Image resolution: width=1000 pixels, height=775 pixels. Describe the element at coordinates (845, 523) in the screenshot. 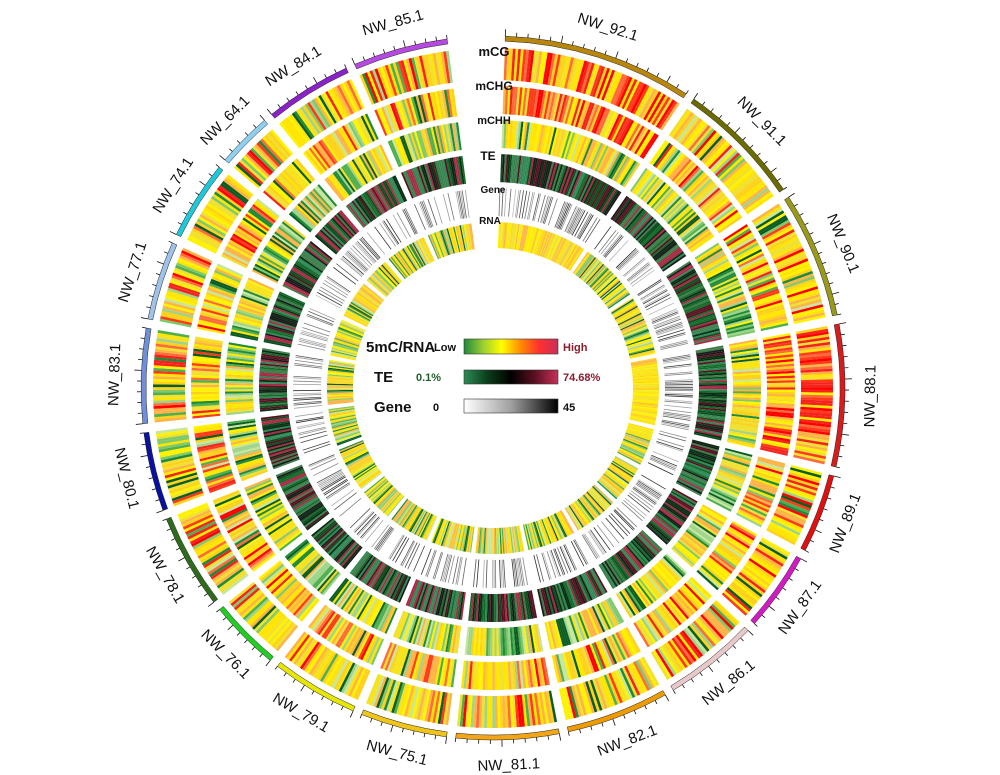

I see `chromosome-label-nw-89-1: NW_89.1` at that location.